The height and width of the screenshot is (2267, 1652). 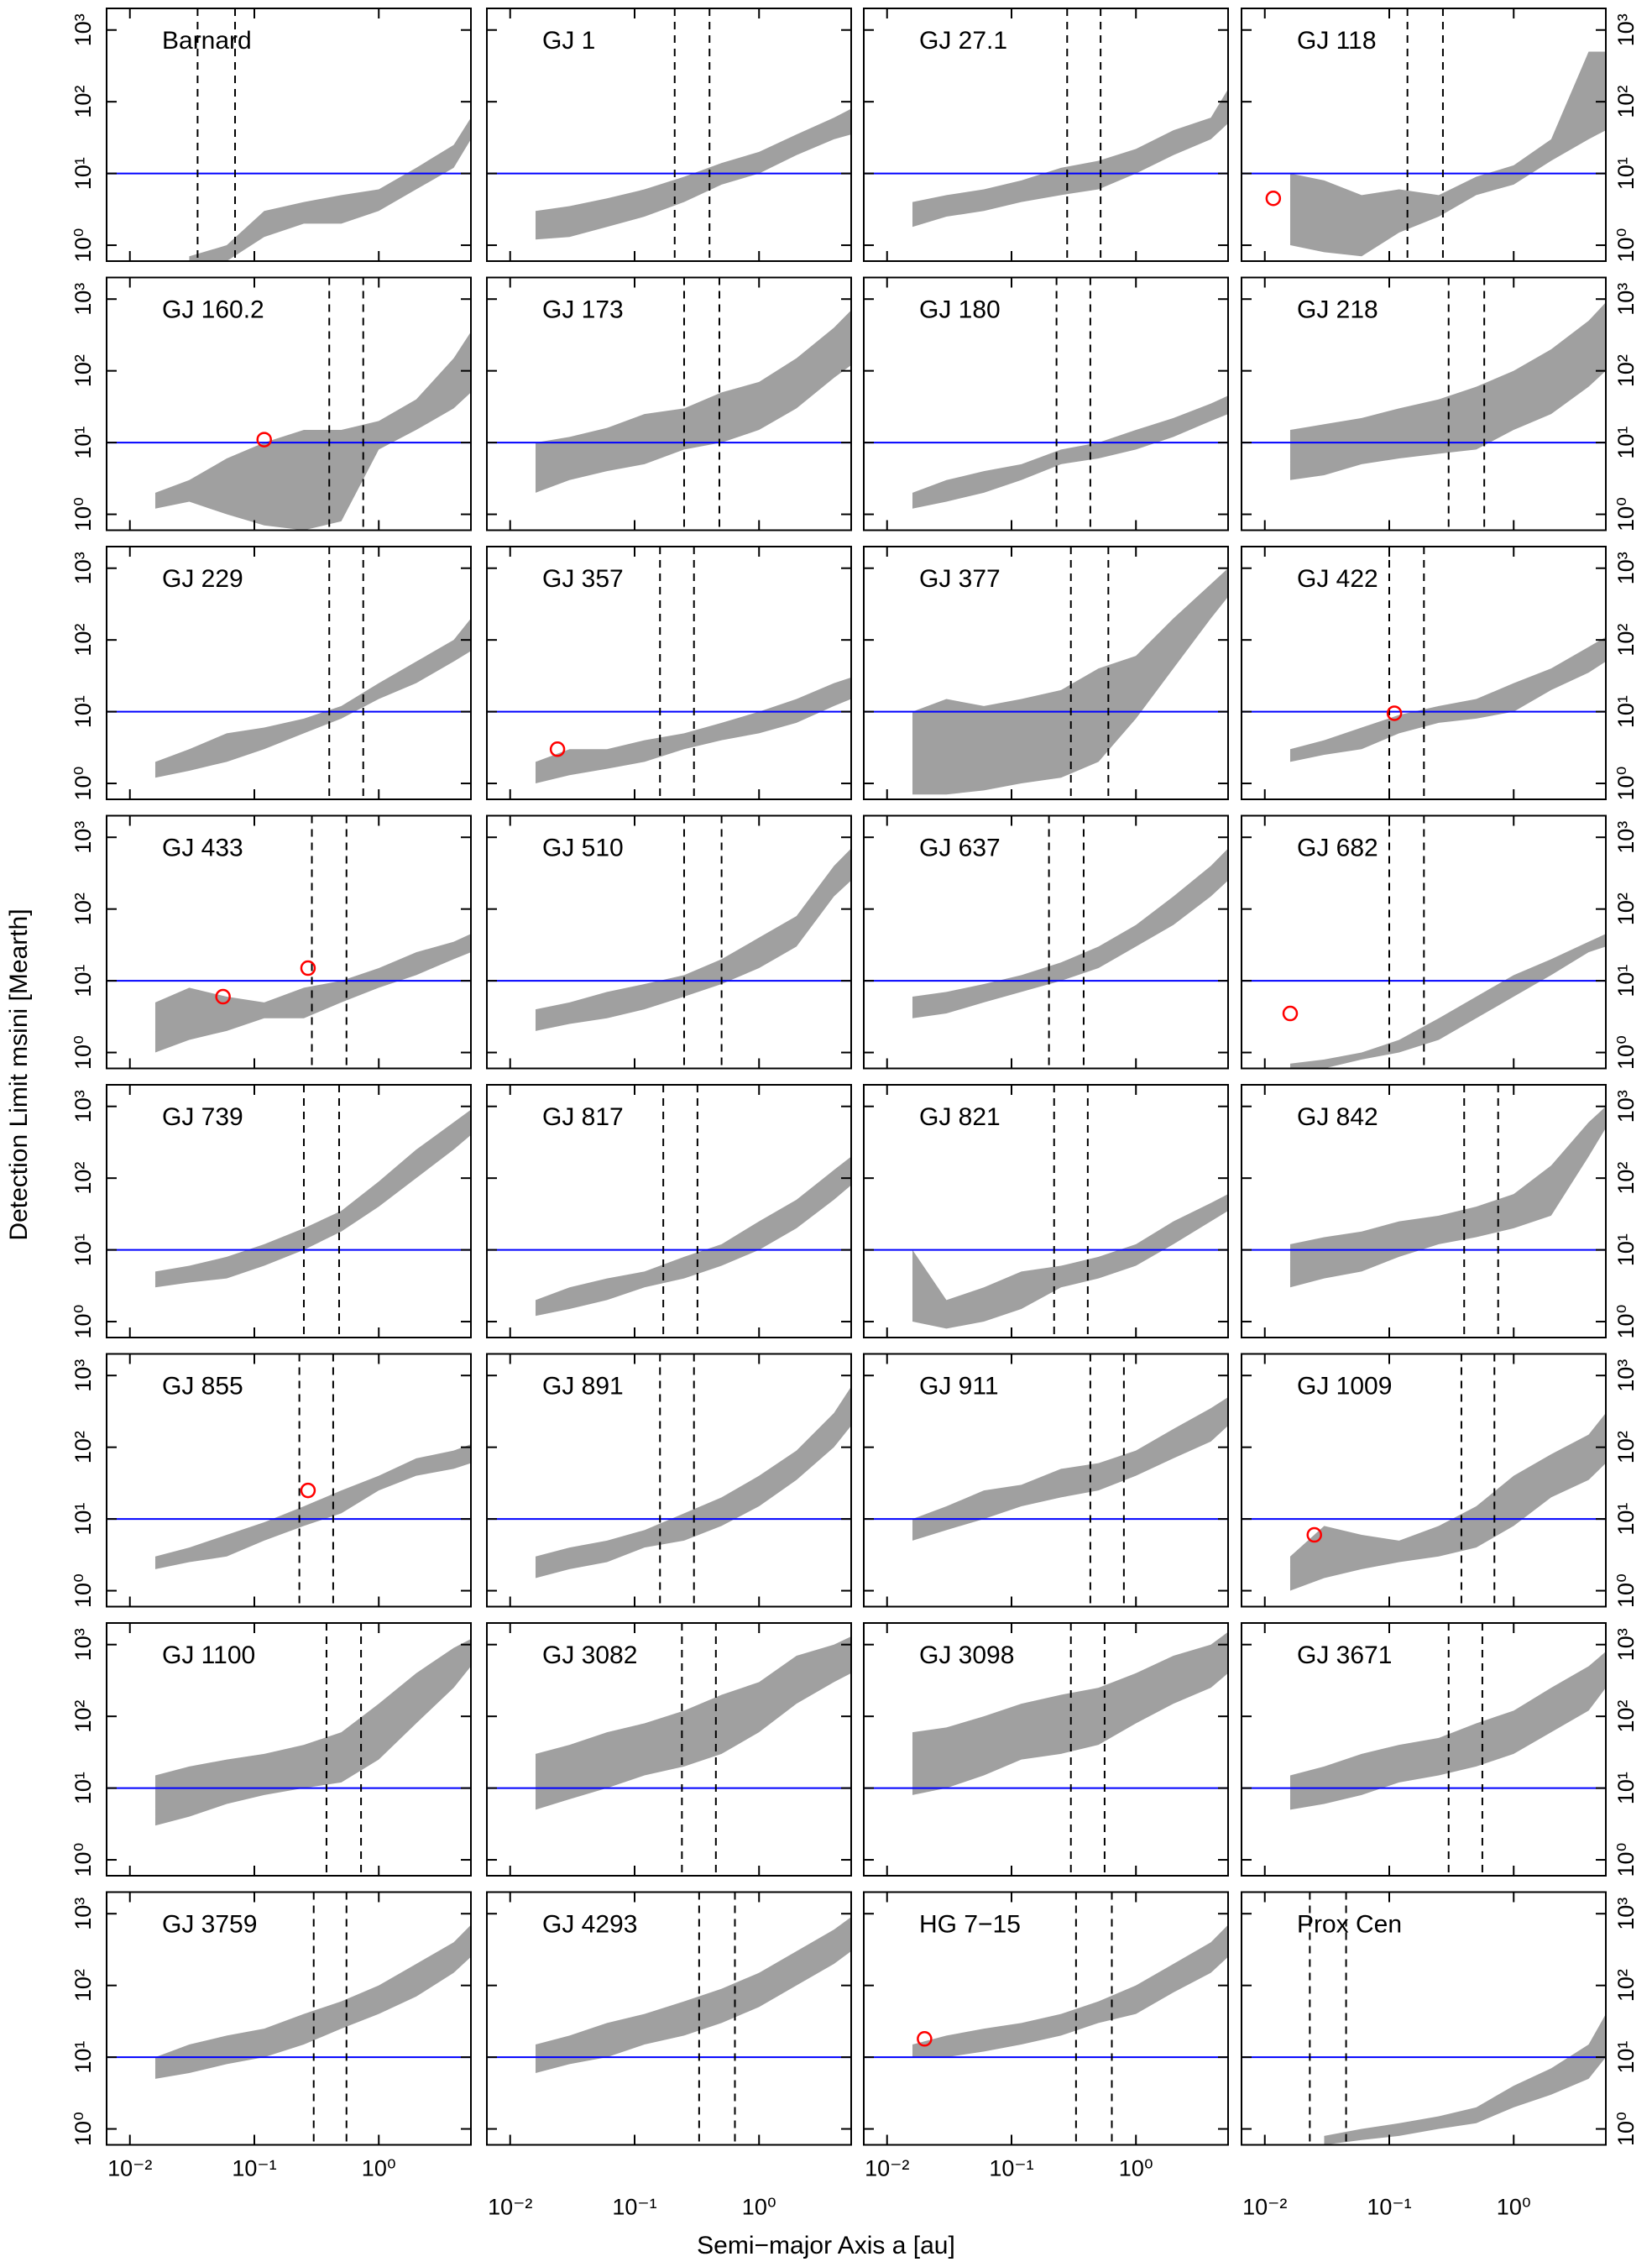 I want to click on x-tick-label: 10⁻², so click(x=887, y=2168).